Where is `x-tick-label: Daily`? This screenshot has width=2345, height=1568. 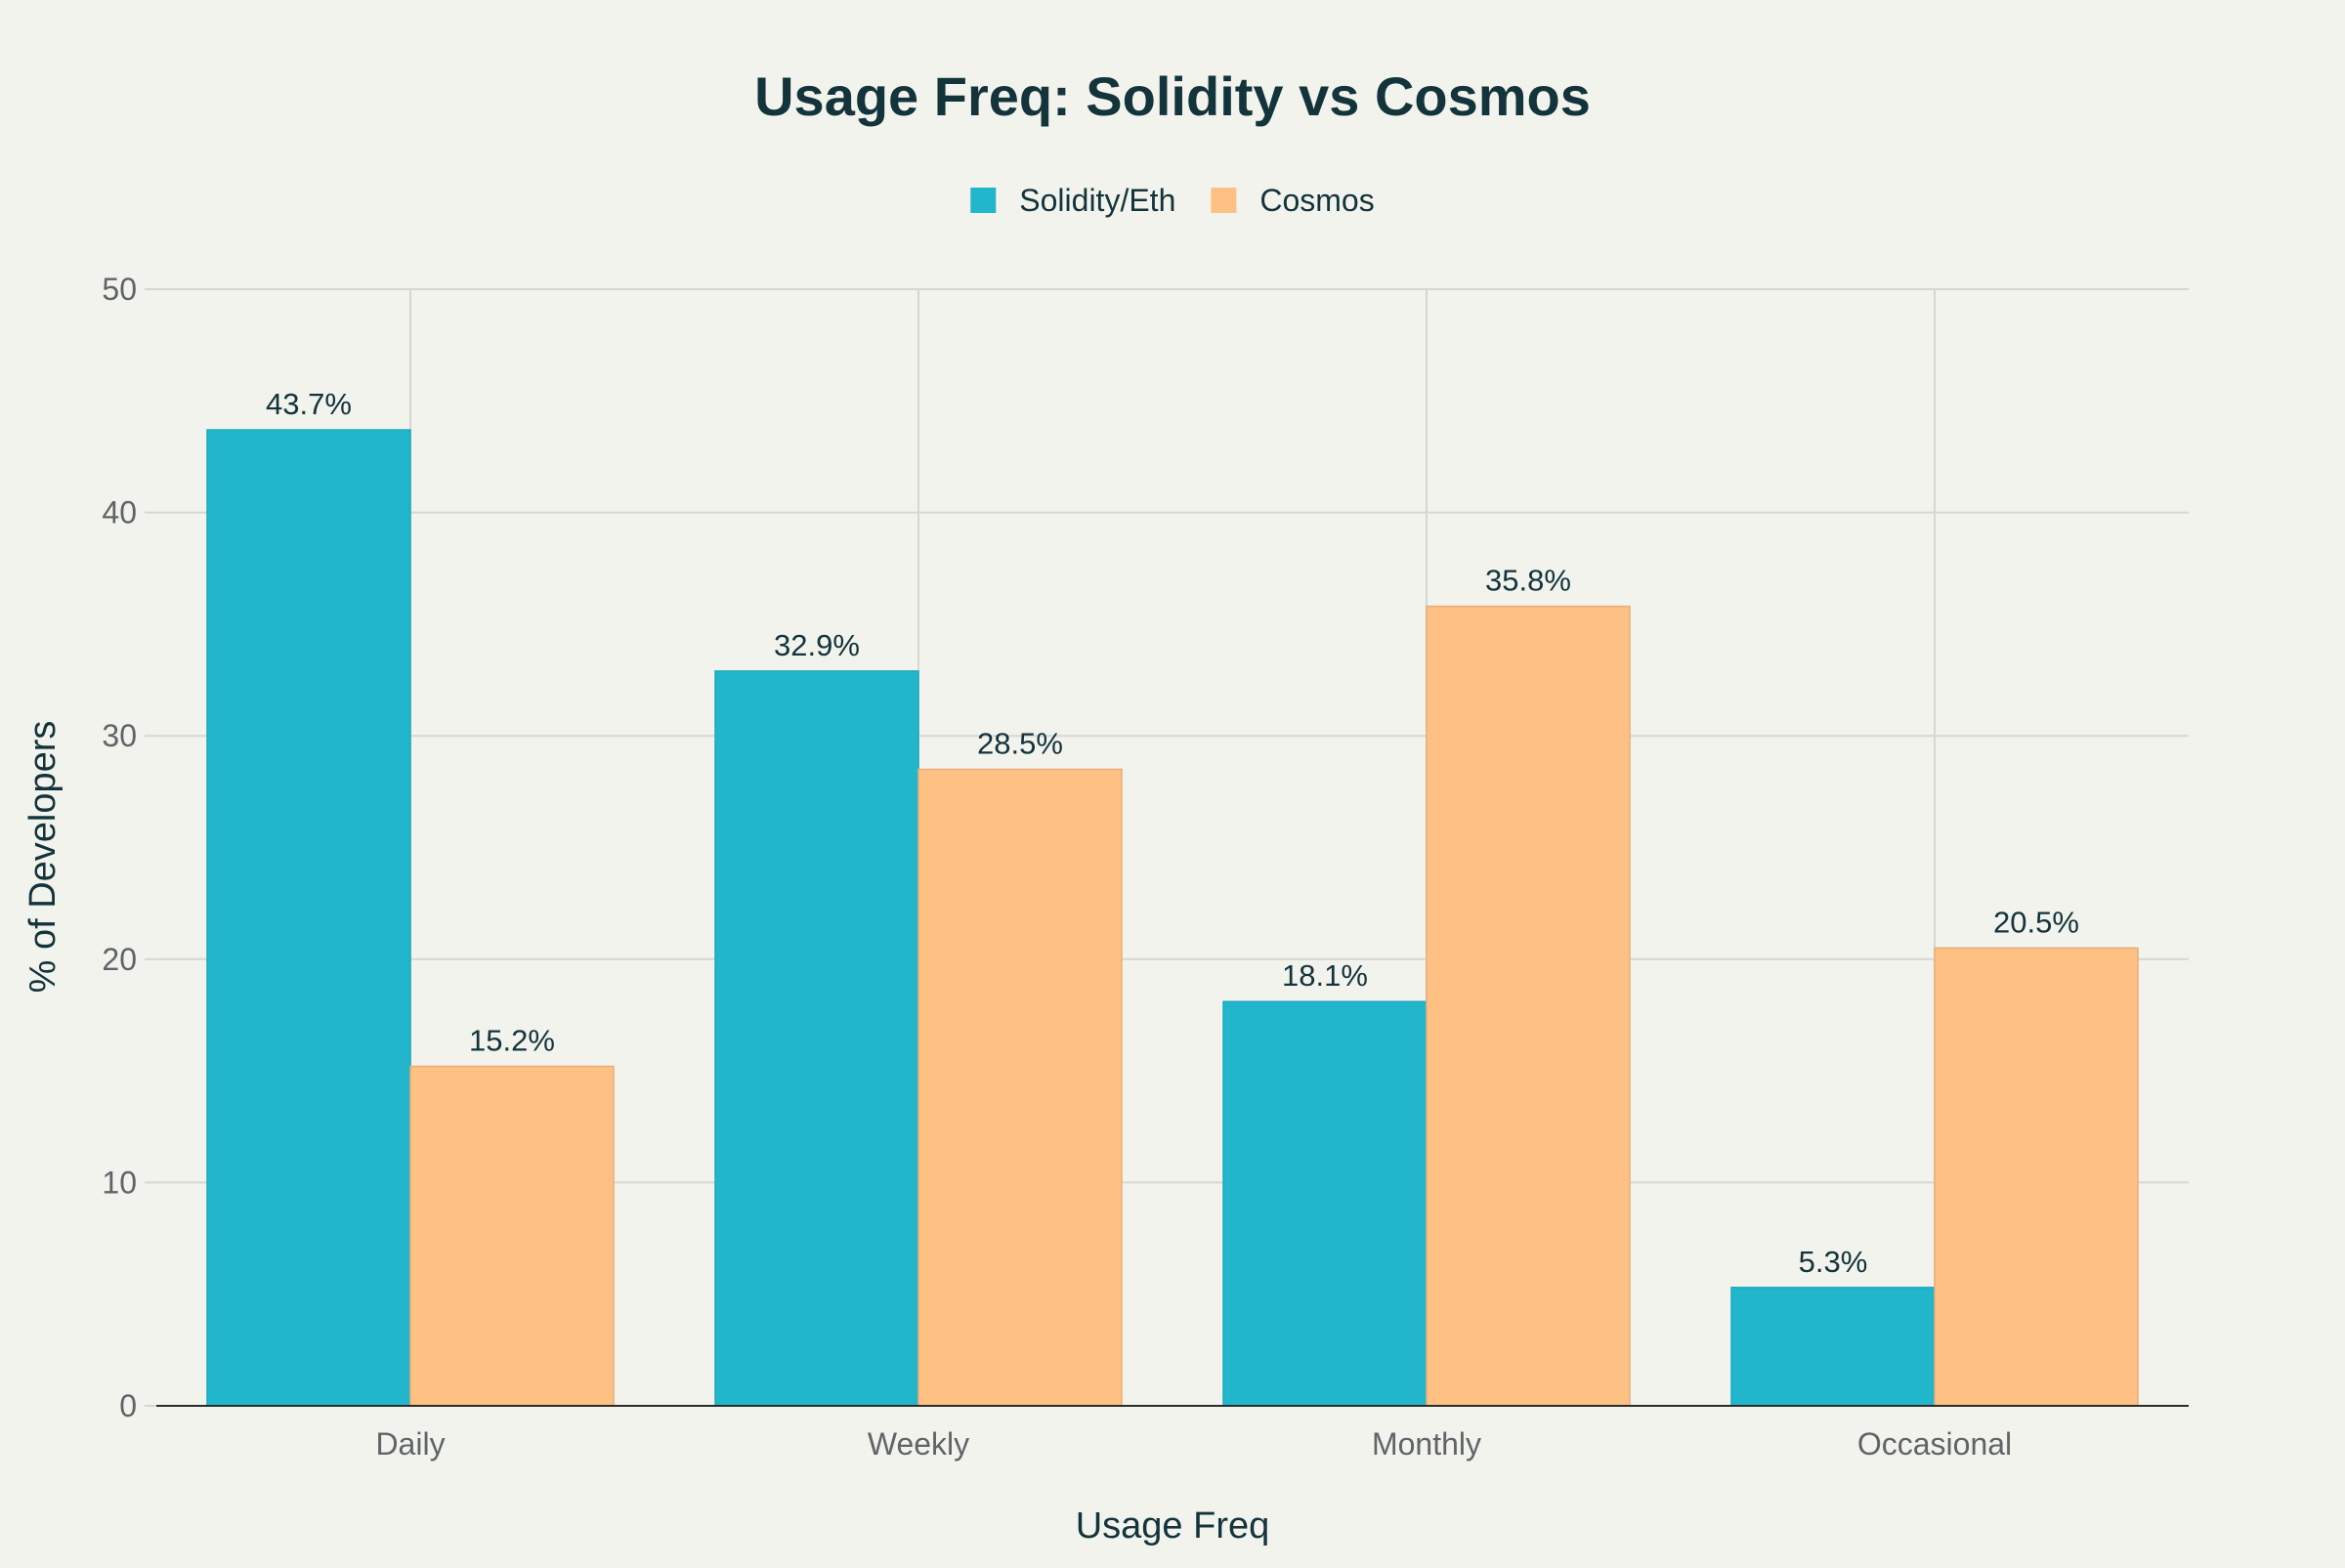
x-tick-label: Daily is located at coordinates (410, 1444).